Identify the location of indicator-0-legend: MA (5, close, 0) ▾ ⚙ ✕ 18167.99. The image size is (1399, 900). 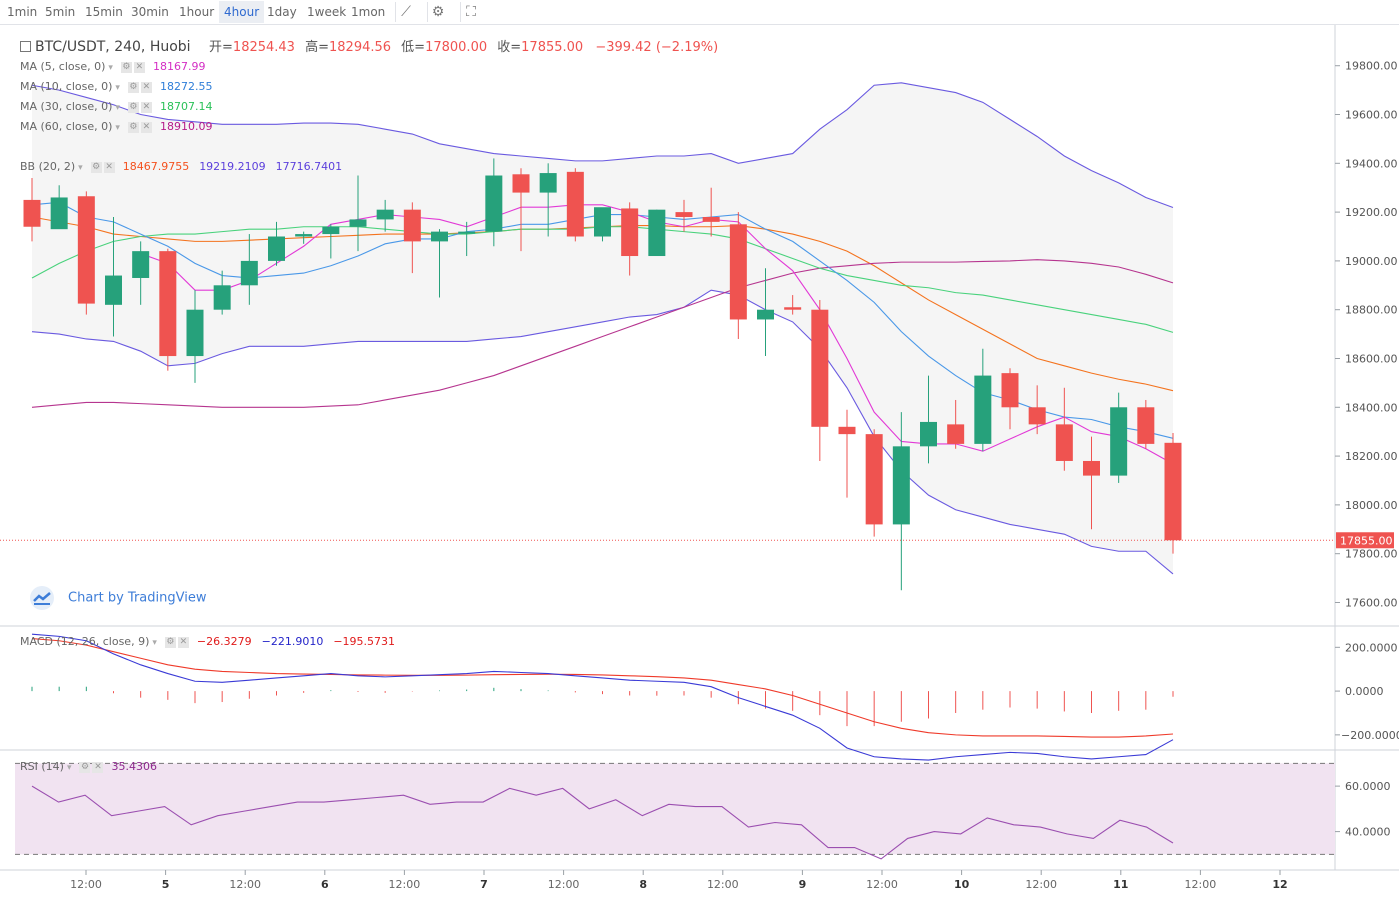
(112, 66).